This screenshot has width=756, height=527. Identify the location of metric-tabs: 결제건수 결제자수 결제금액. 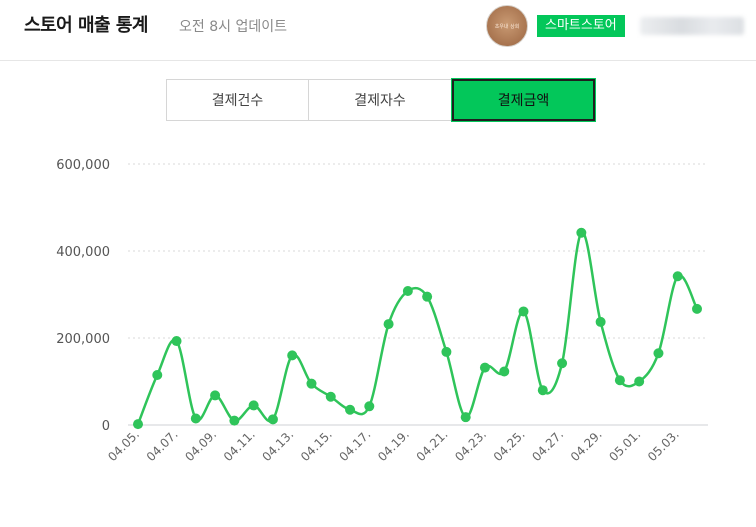
(381, 100).